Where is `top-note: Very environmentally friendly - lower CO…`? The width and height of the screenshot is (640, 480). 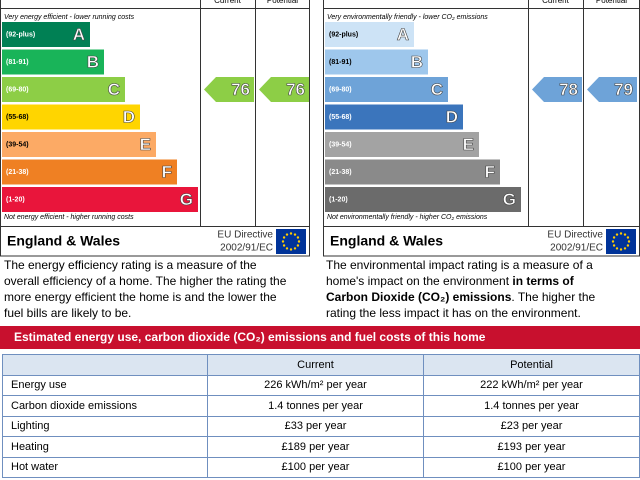 top-note: Very environmentally friendly - lower CO… is located at coordinates (407, 17).